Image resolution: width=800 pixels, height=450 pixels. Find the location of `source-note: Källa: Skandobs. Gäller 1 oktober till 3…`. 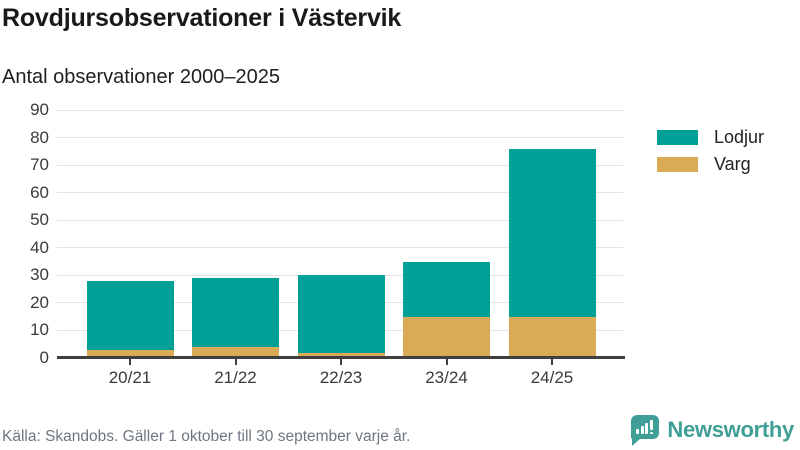

source-note: Källa: Skandobs. Gäller 1 oktober till 3… is located at coordinates (206, 436).